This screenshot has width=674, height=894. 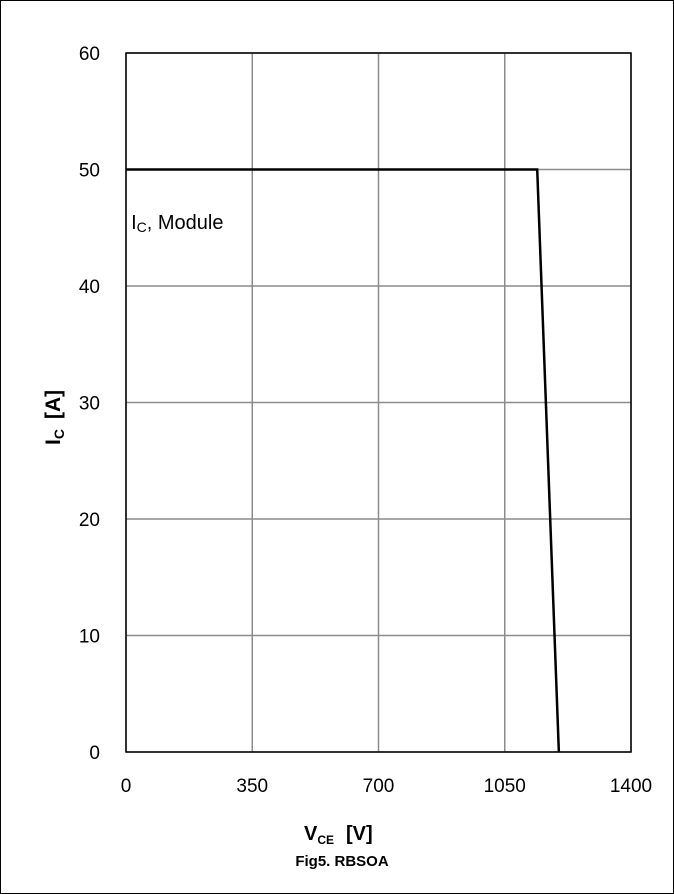 What do you see at coordinates (252, 786) in the screenshot?
I see `x-tick-label: 350` at bounding box center [252, 786].